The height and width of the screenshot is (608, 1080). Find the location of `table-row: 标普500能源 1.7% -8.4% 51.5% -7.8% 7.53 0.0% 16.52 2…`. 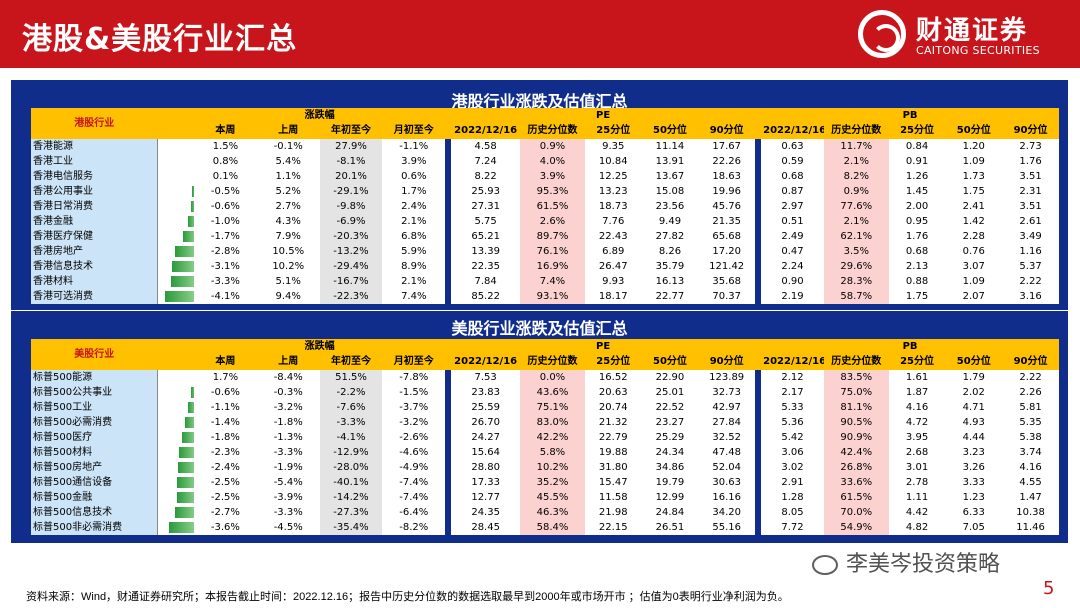

table-row: 标普500能源 1.7% -8.4% 51.5% -7.8% 7.53 0.0% 16.52 2… is located at coordinates (545, 377).